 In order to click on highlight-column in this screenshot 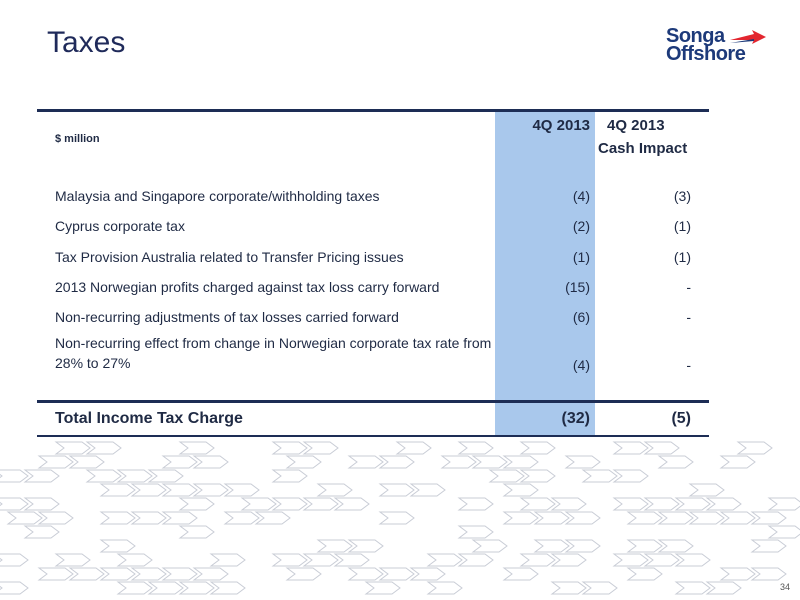, I will do `click(545, 273)`.